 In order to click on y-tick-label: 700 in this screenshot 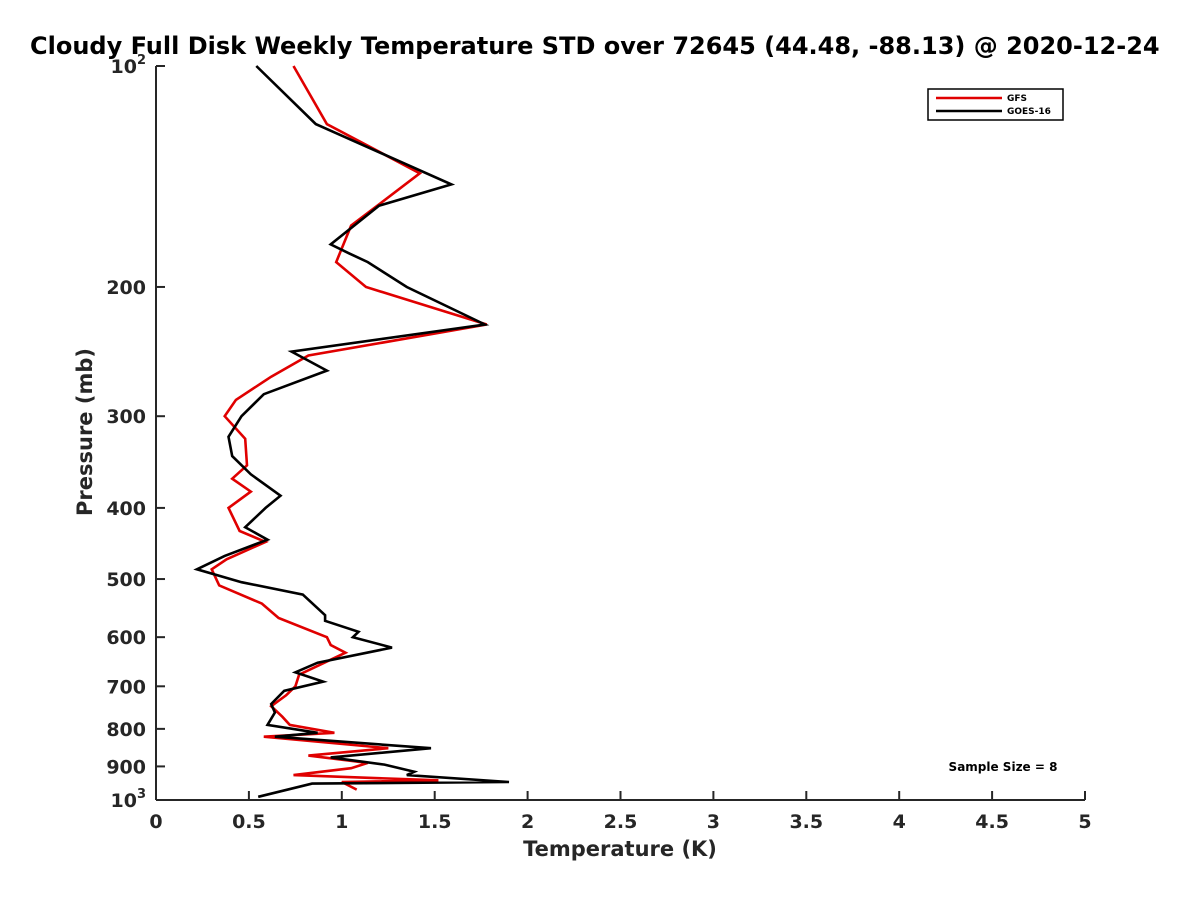, I will do `click(126, 687)`.